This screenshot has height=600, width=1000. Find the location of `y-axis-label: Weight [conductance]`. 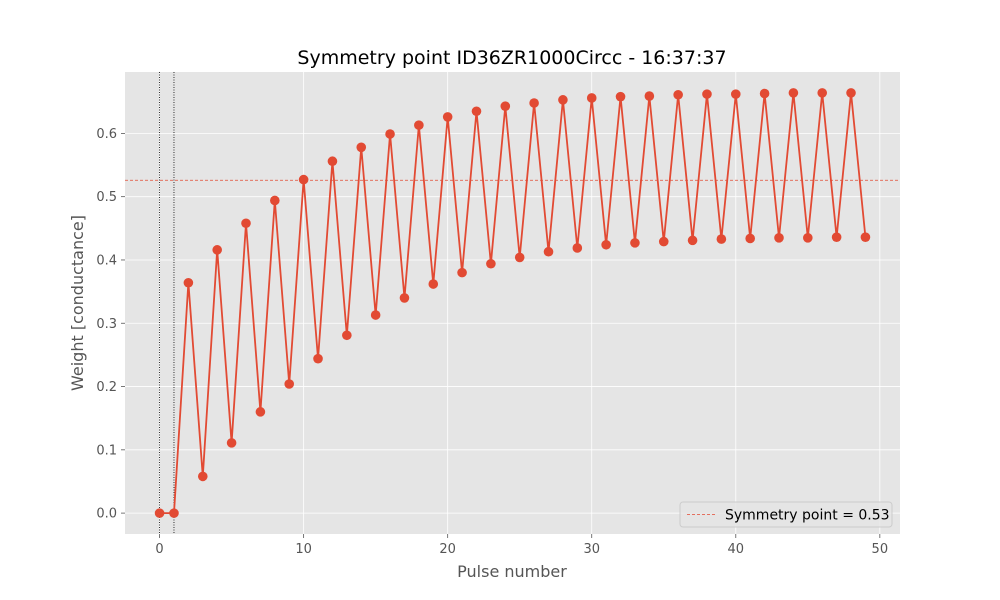

y-axis-label: Weight [conductance] is located at coordinates (77, 303).